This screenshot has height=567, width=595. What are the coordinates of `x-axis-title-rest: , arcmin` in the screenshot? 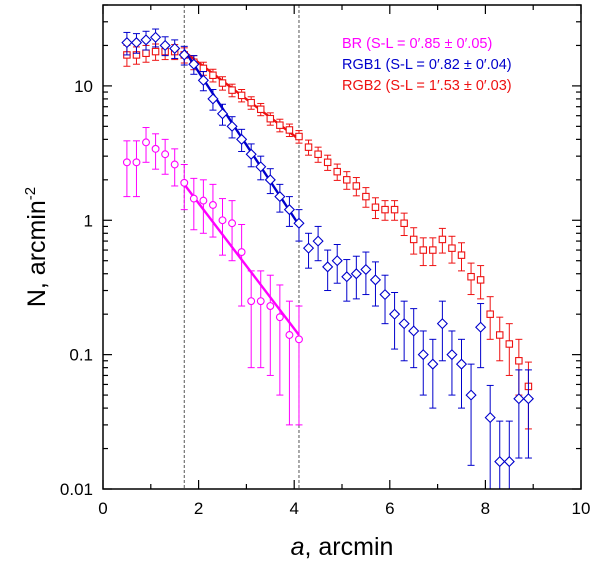 It's located at (349, 547).